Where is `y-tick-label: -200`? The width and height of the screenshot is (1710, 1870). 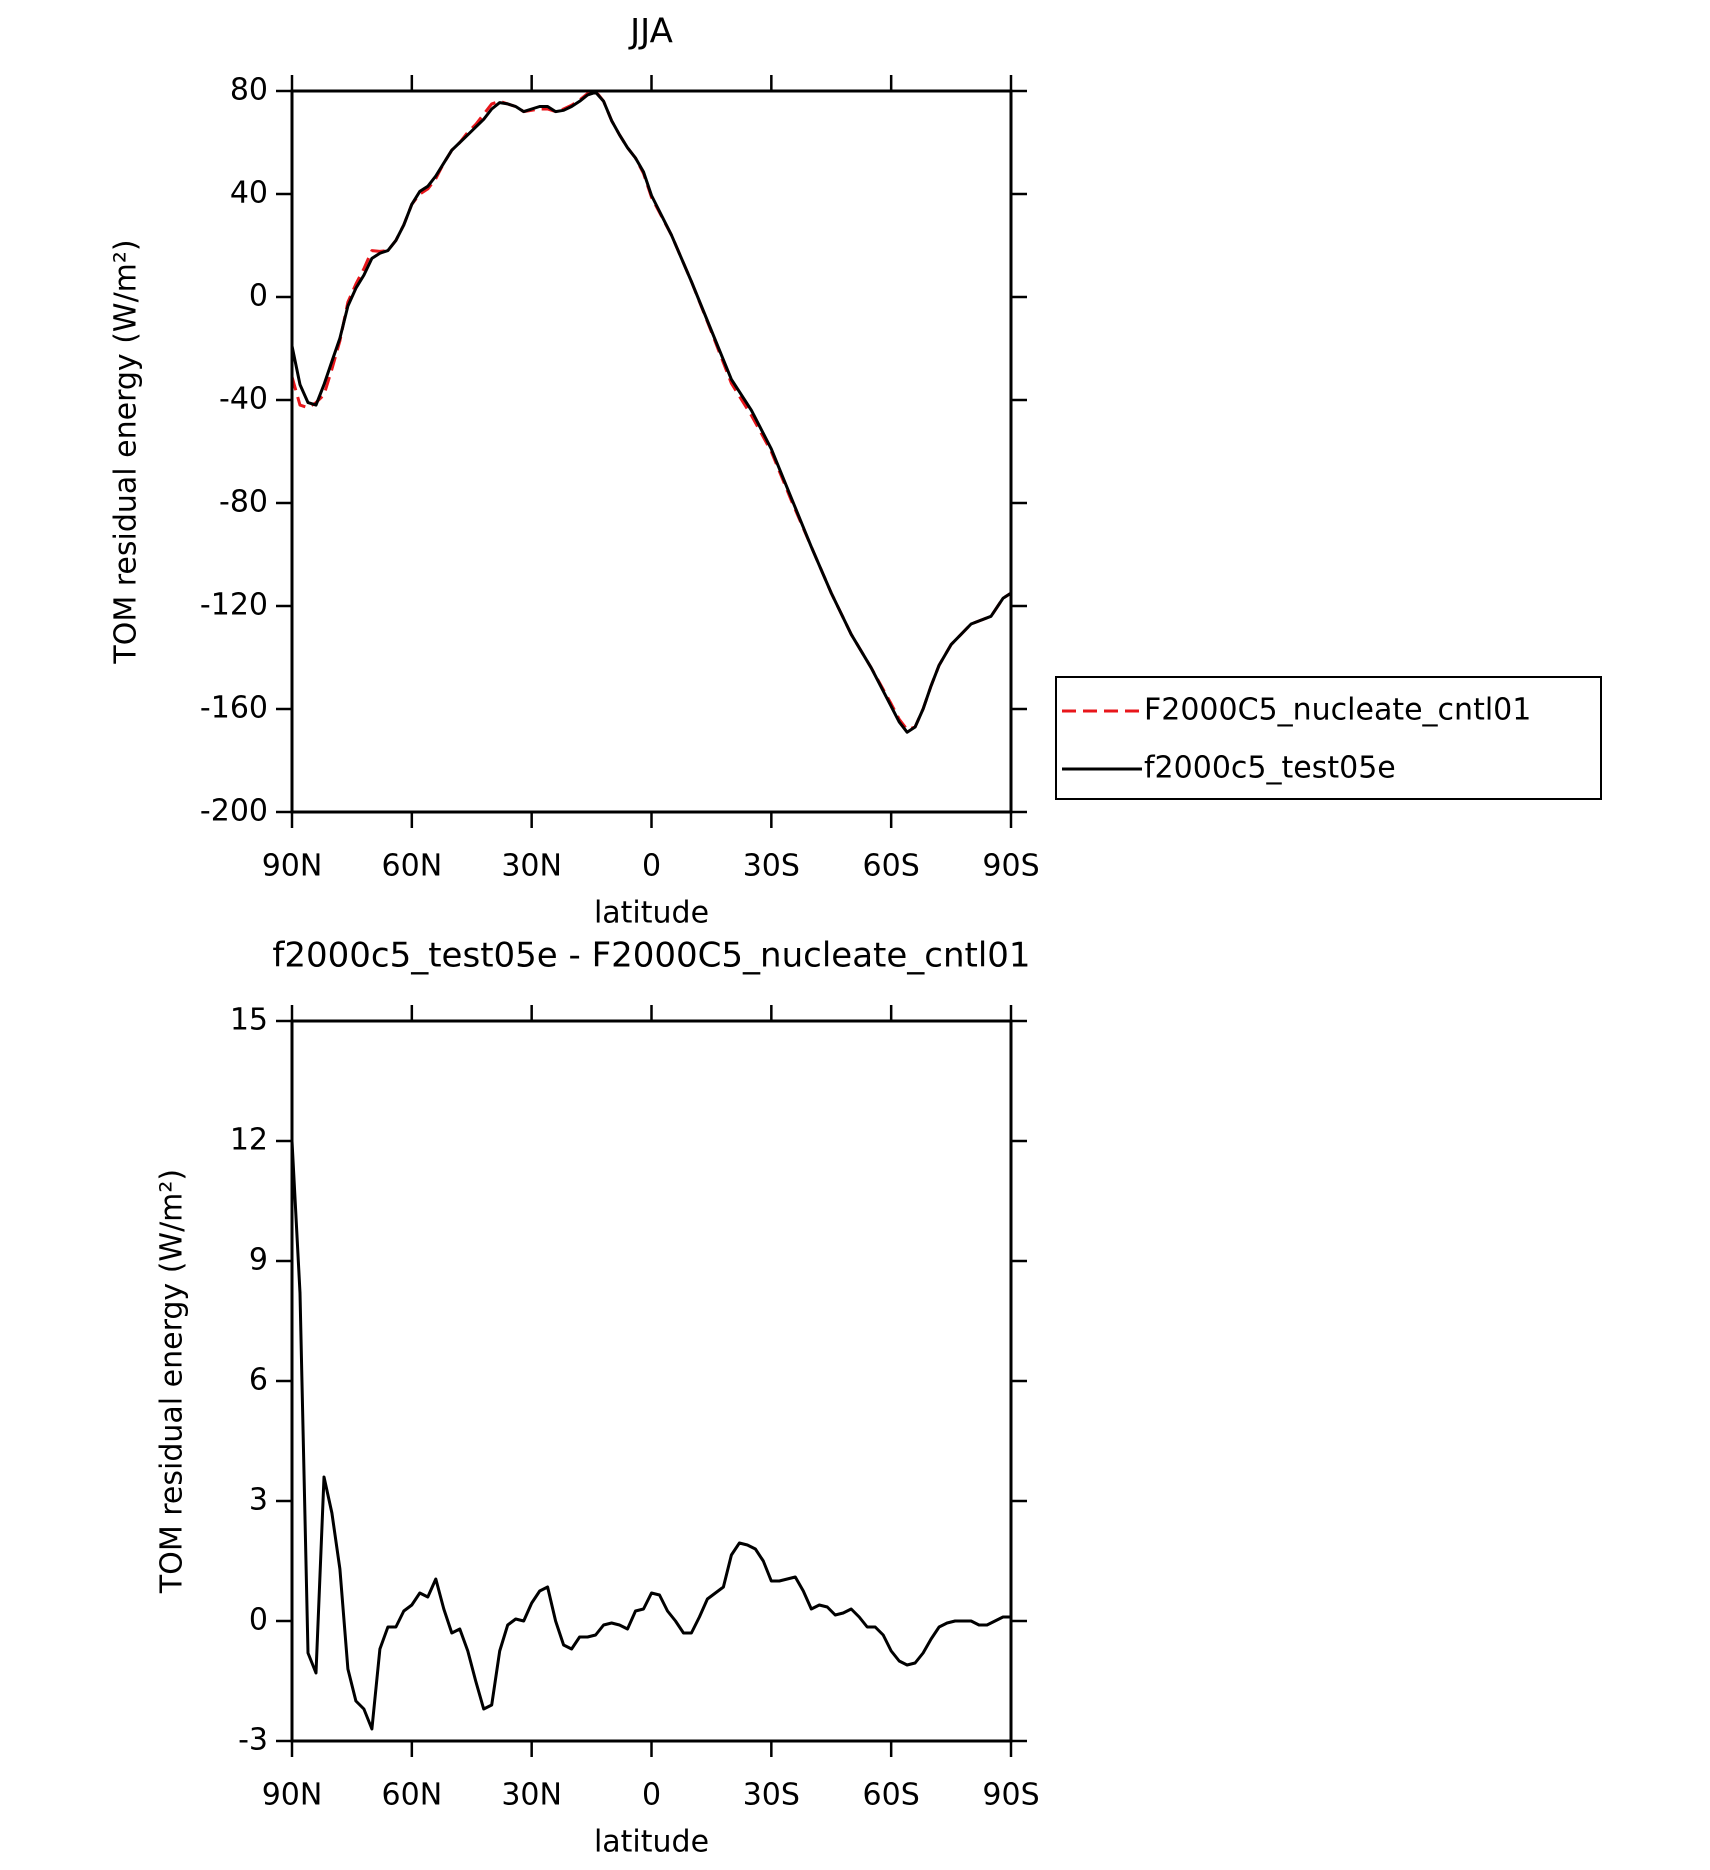
y-tick-label: -200 is located at coordinates (234, 811).